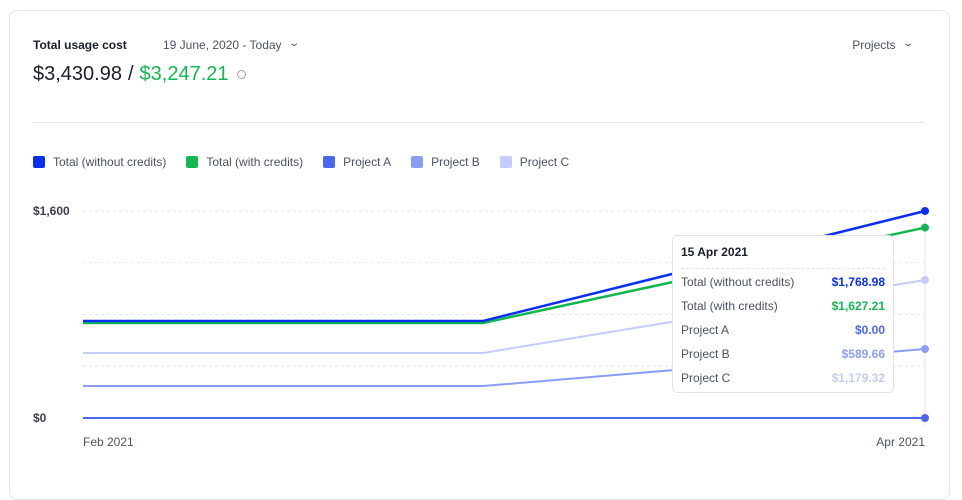 The height and width of the screenshot is (500, 962). Describe the element at coordinates (108, 442) in the screenshot. I see `x-tick-label: Feb 2021` at that location.